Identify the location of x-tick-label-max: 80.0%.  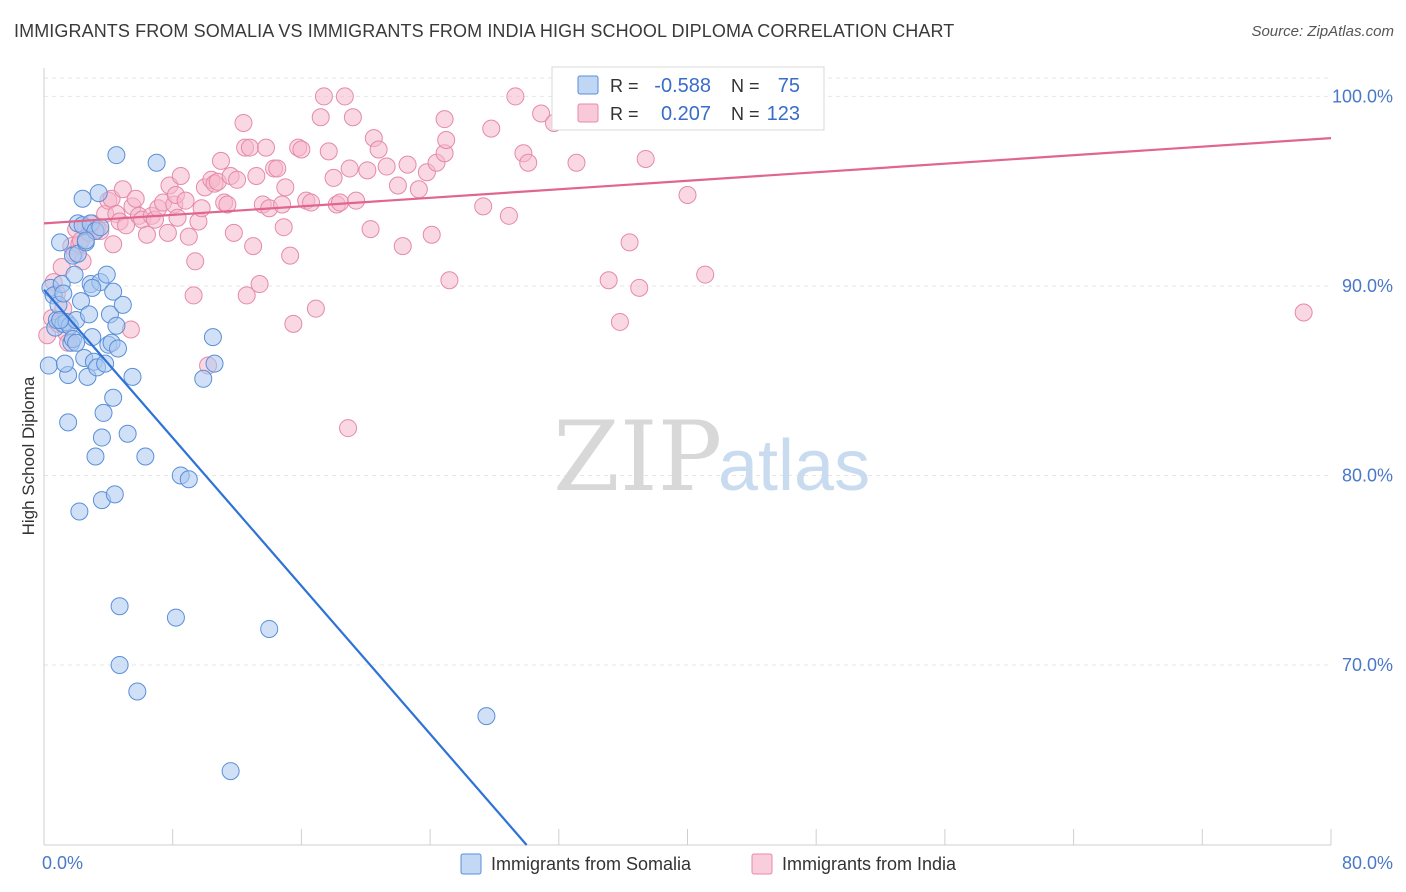
(1367, 863).